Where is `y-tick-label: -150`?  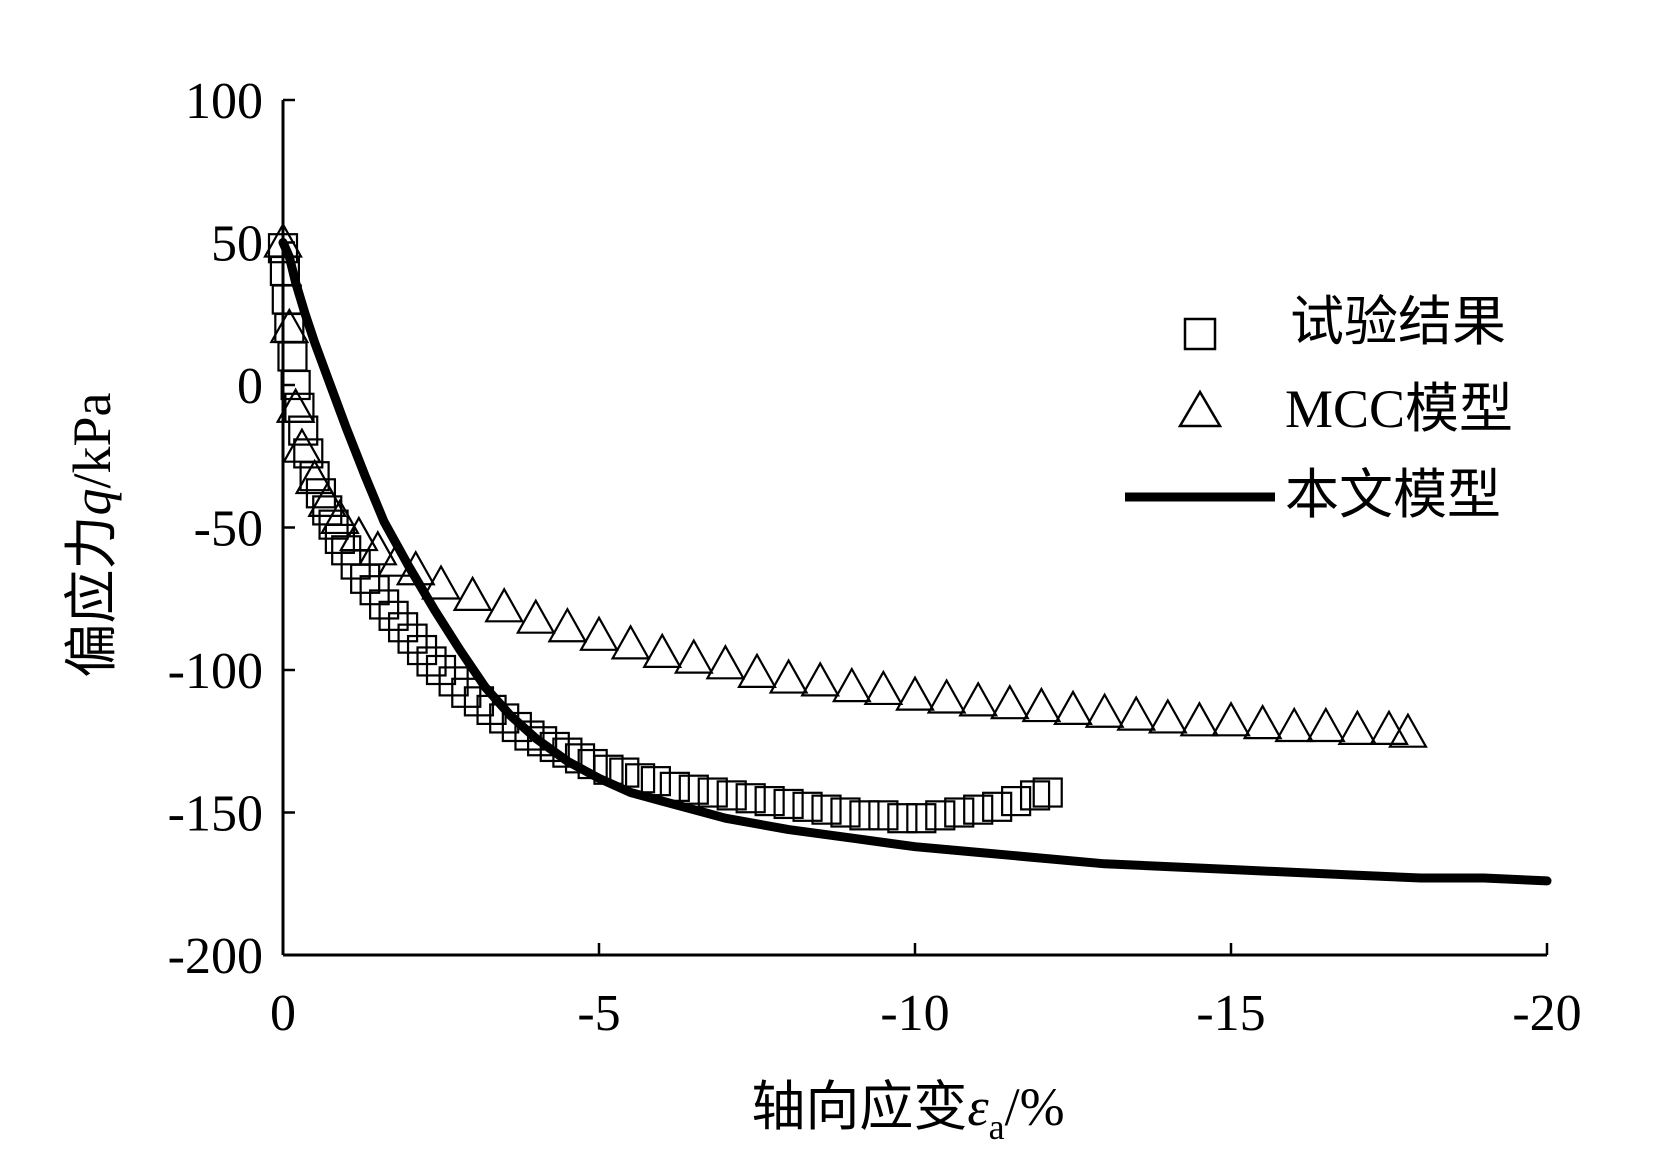
y-tick-label: -150 is located at coordinates (215, 814).